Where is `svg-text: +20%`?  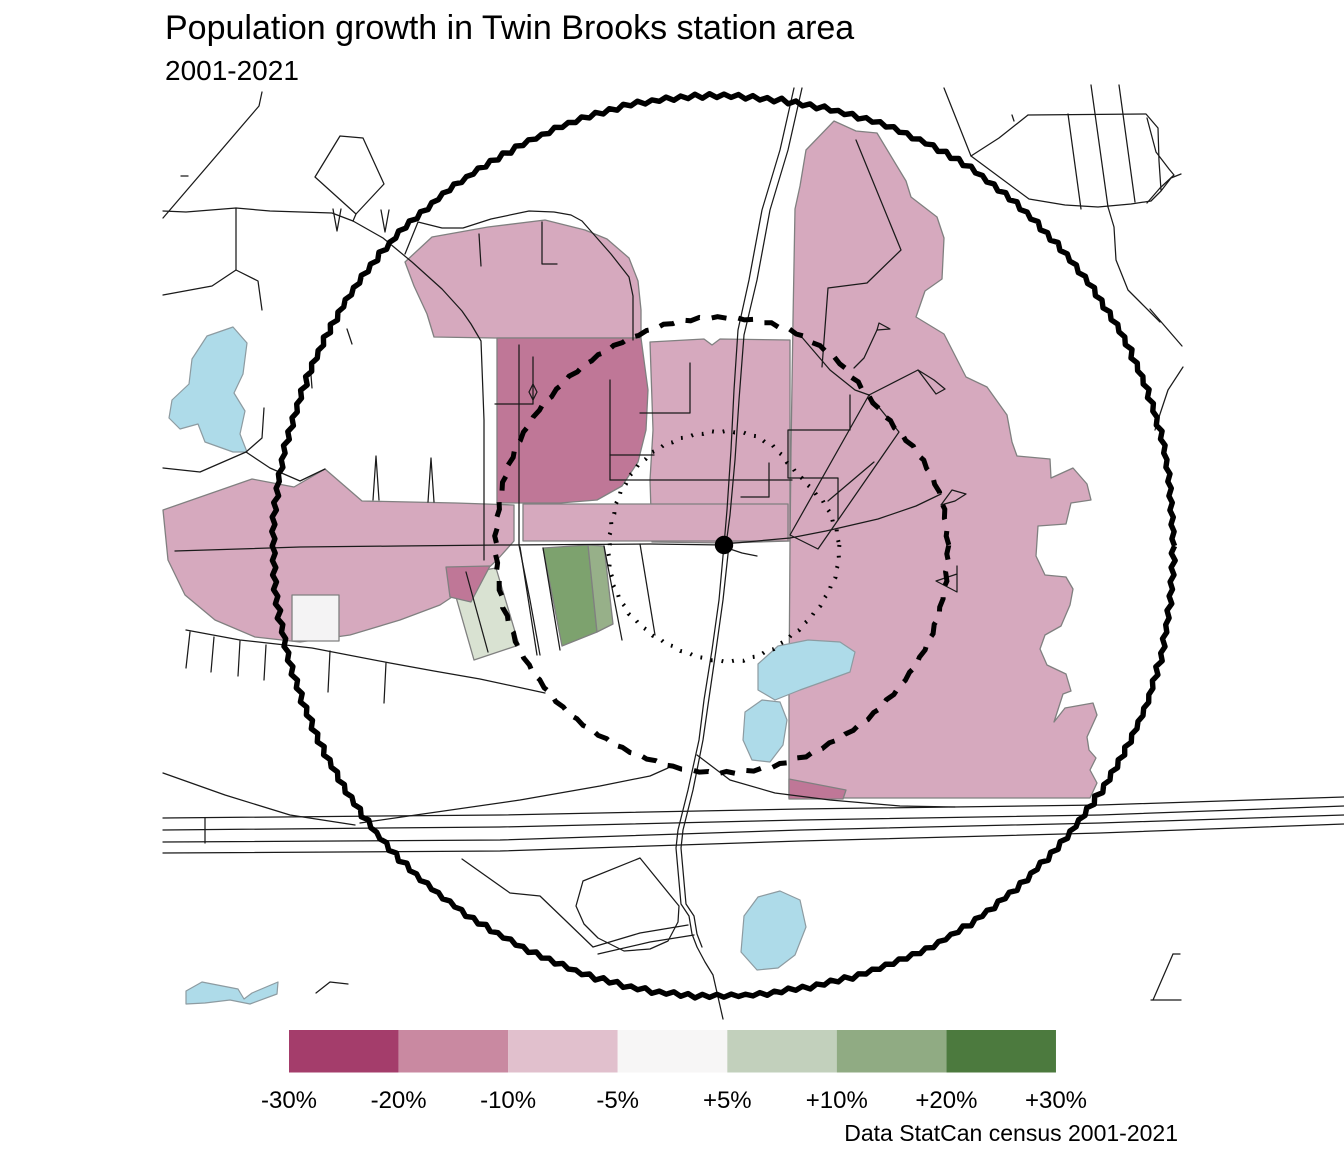 svg-text: +20% is located at coordinates (946, 1100).